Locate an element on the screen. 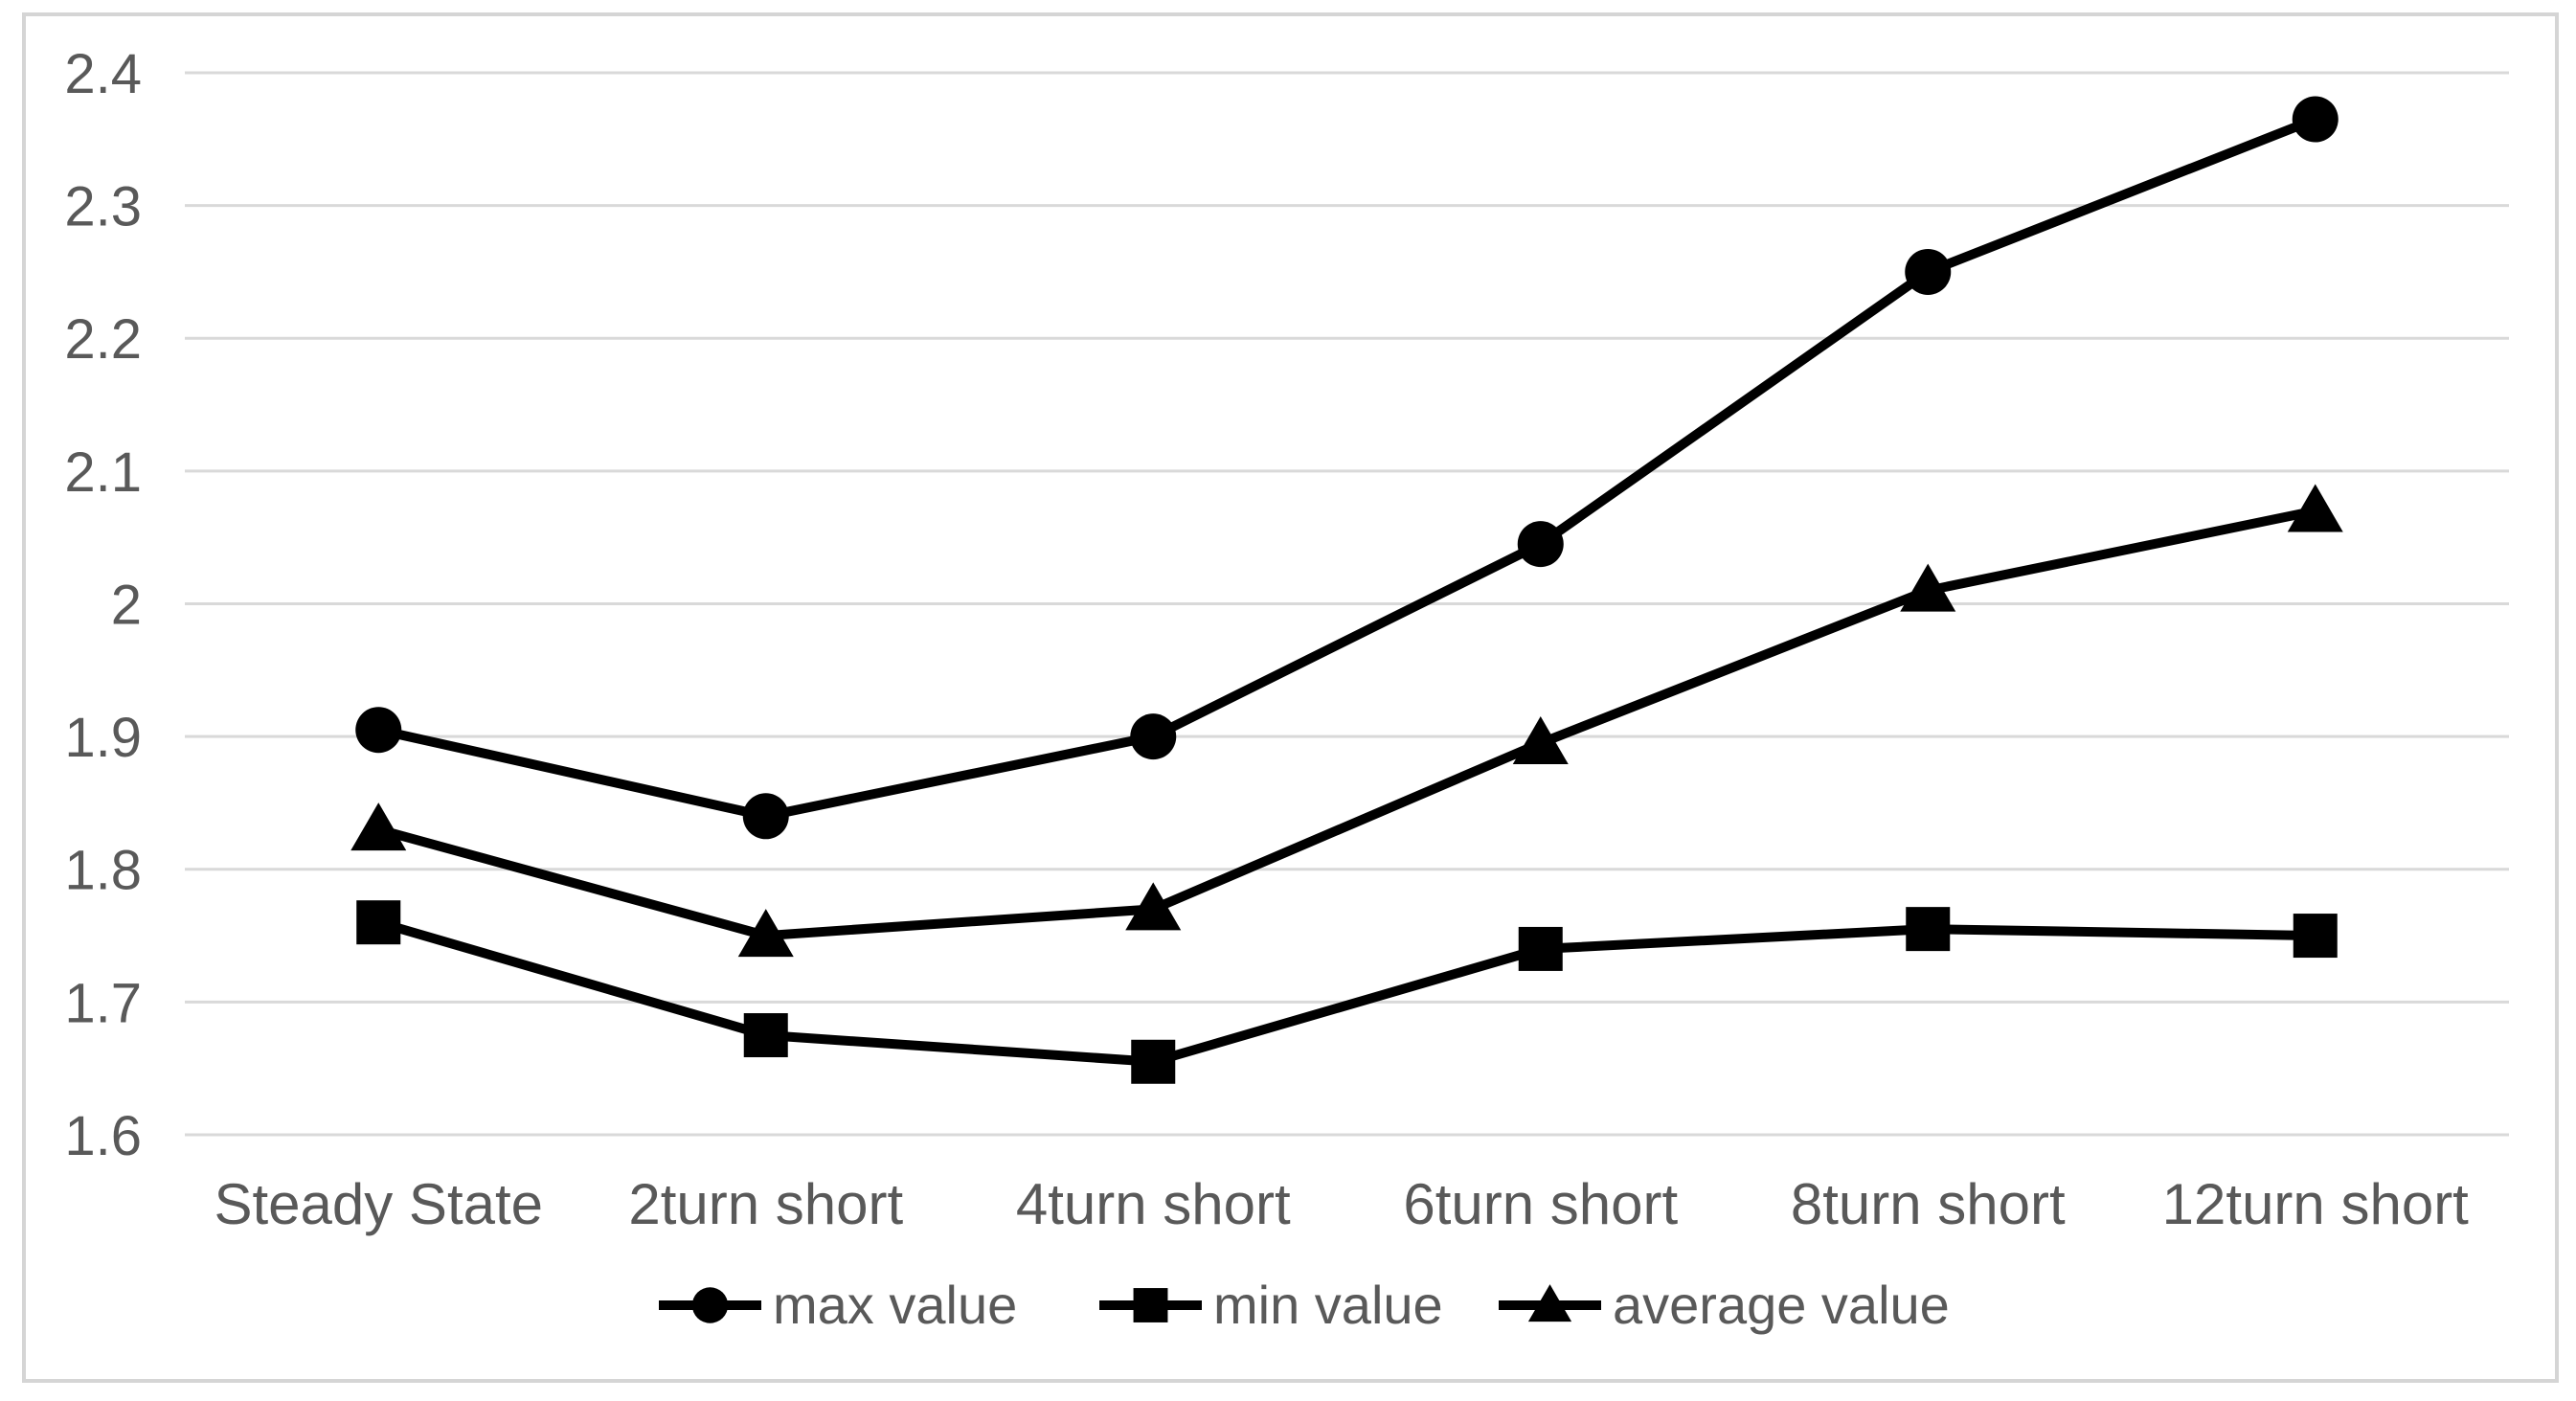  y-tick-label: 2.3 is located at coordinates (103, 207).